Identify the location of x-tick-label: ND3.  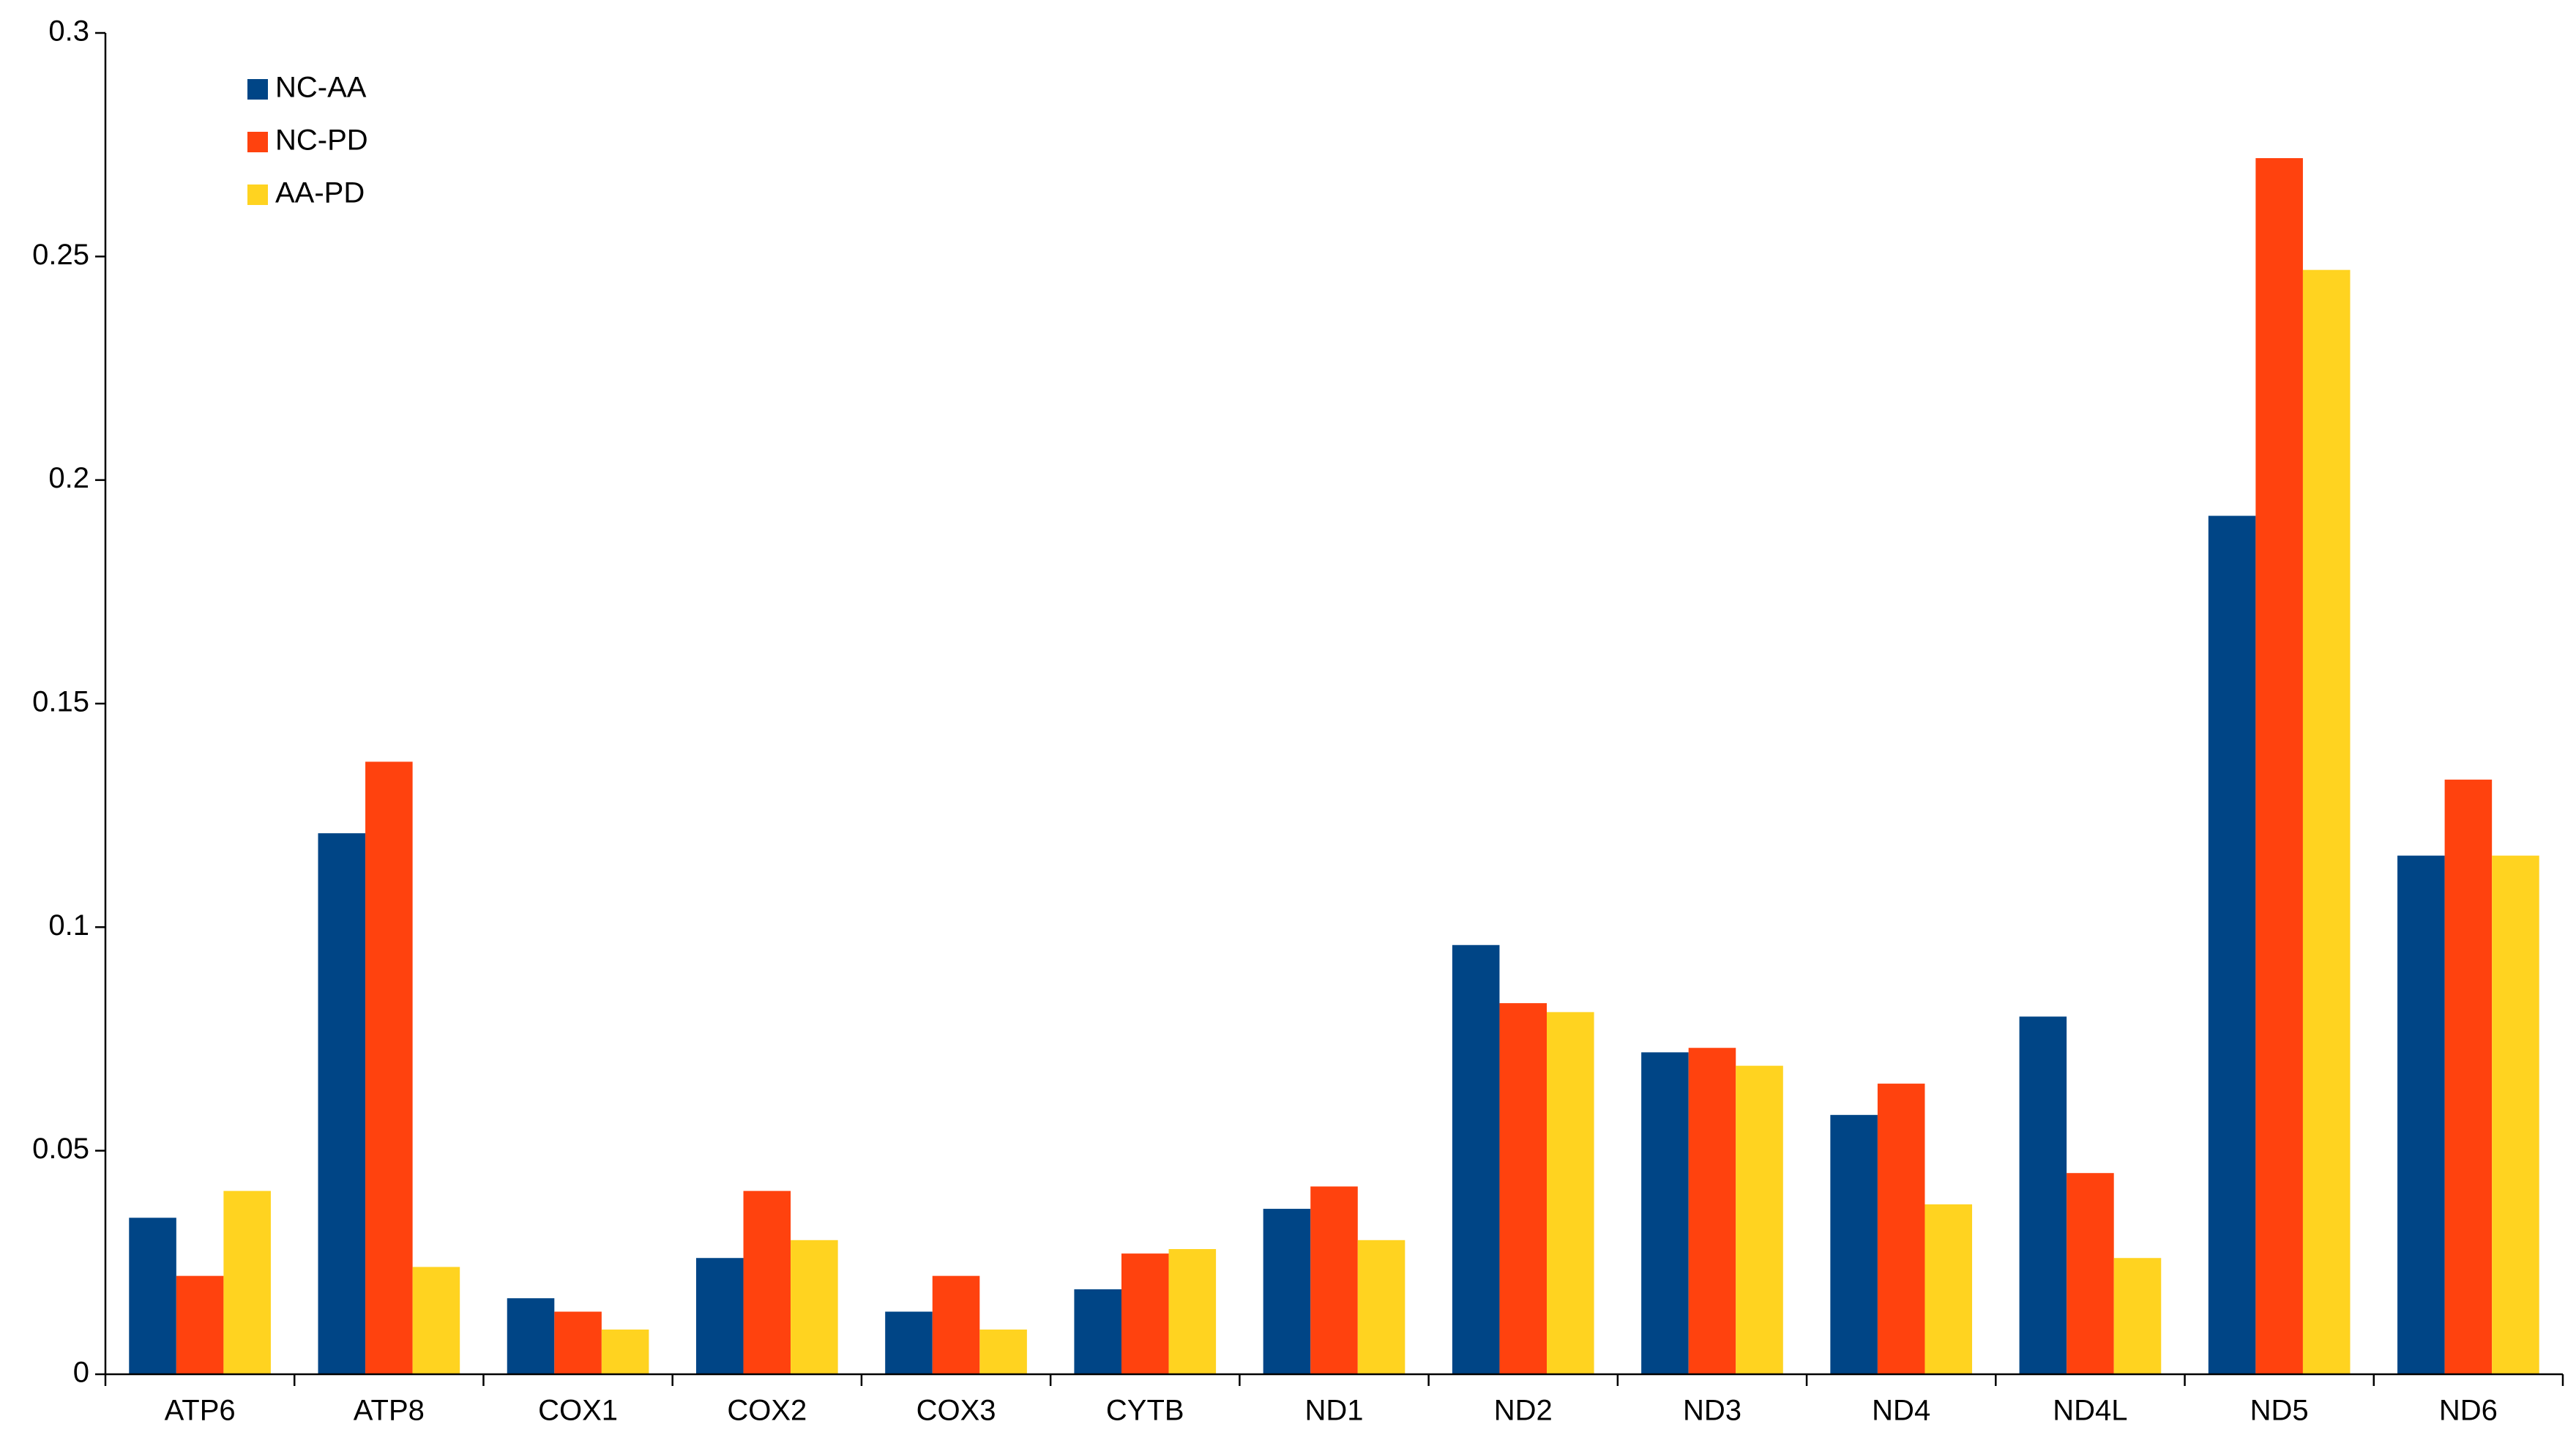
(1712, 1411).